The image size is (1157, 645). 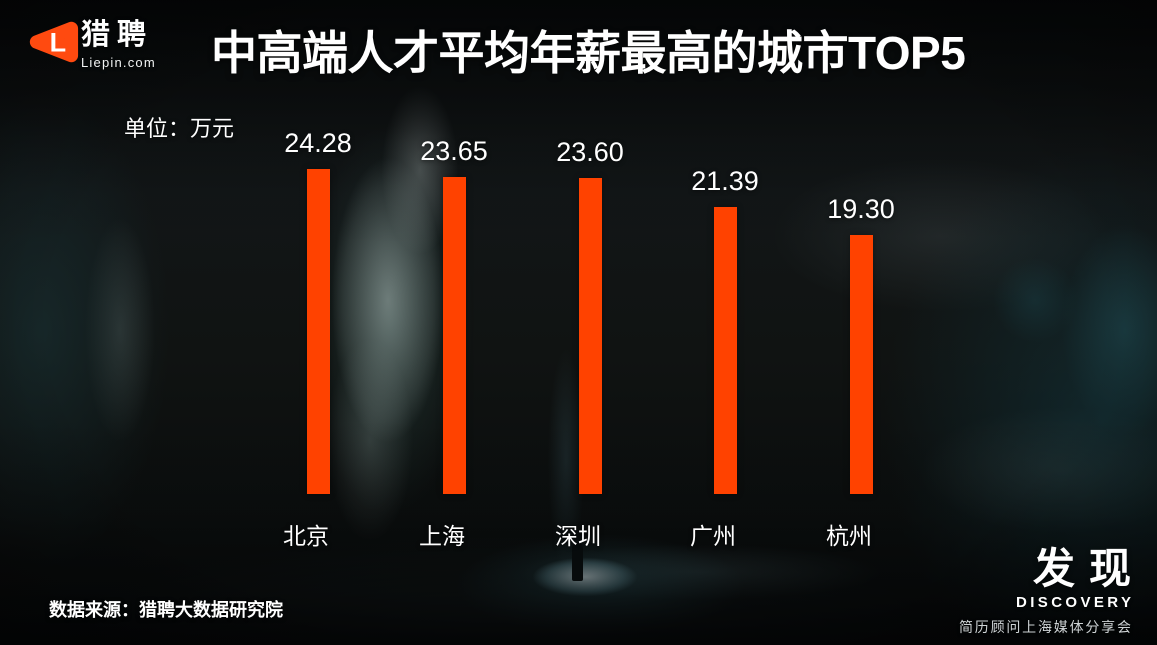 I want to click on bar-category-label: 杭州, so click(x=849, y=536).